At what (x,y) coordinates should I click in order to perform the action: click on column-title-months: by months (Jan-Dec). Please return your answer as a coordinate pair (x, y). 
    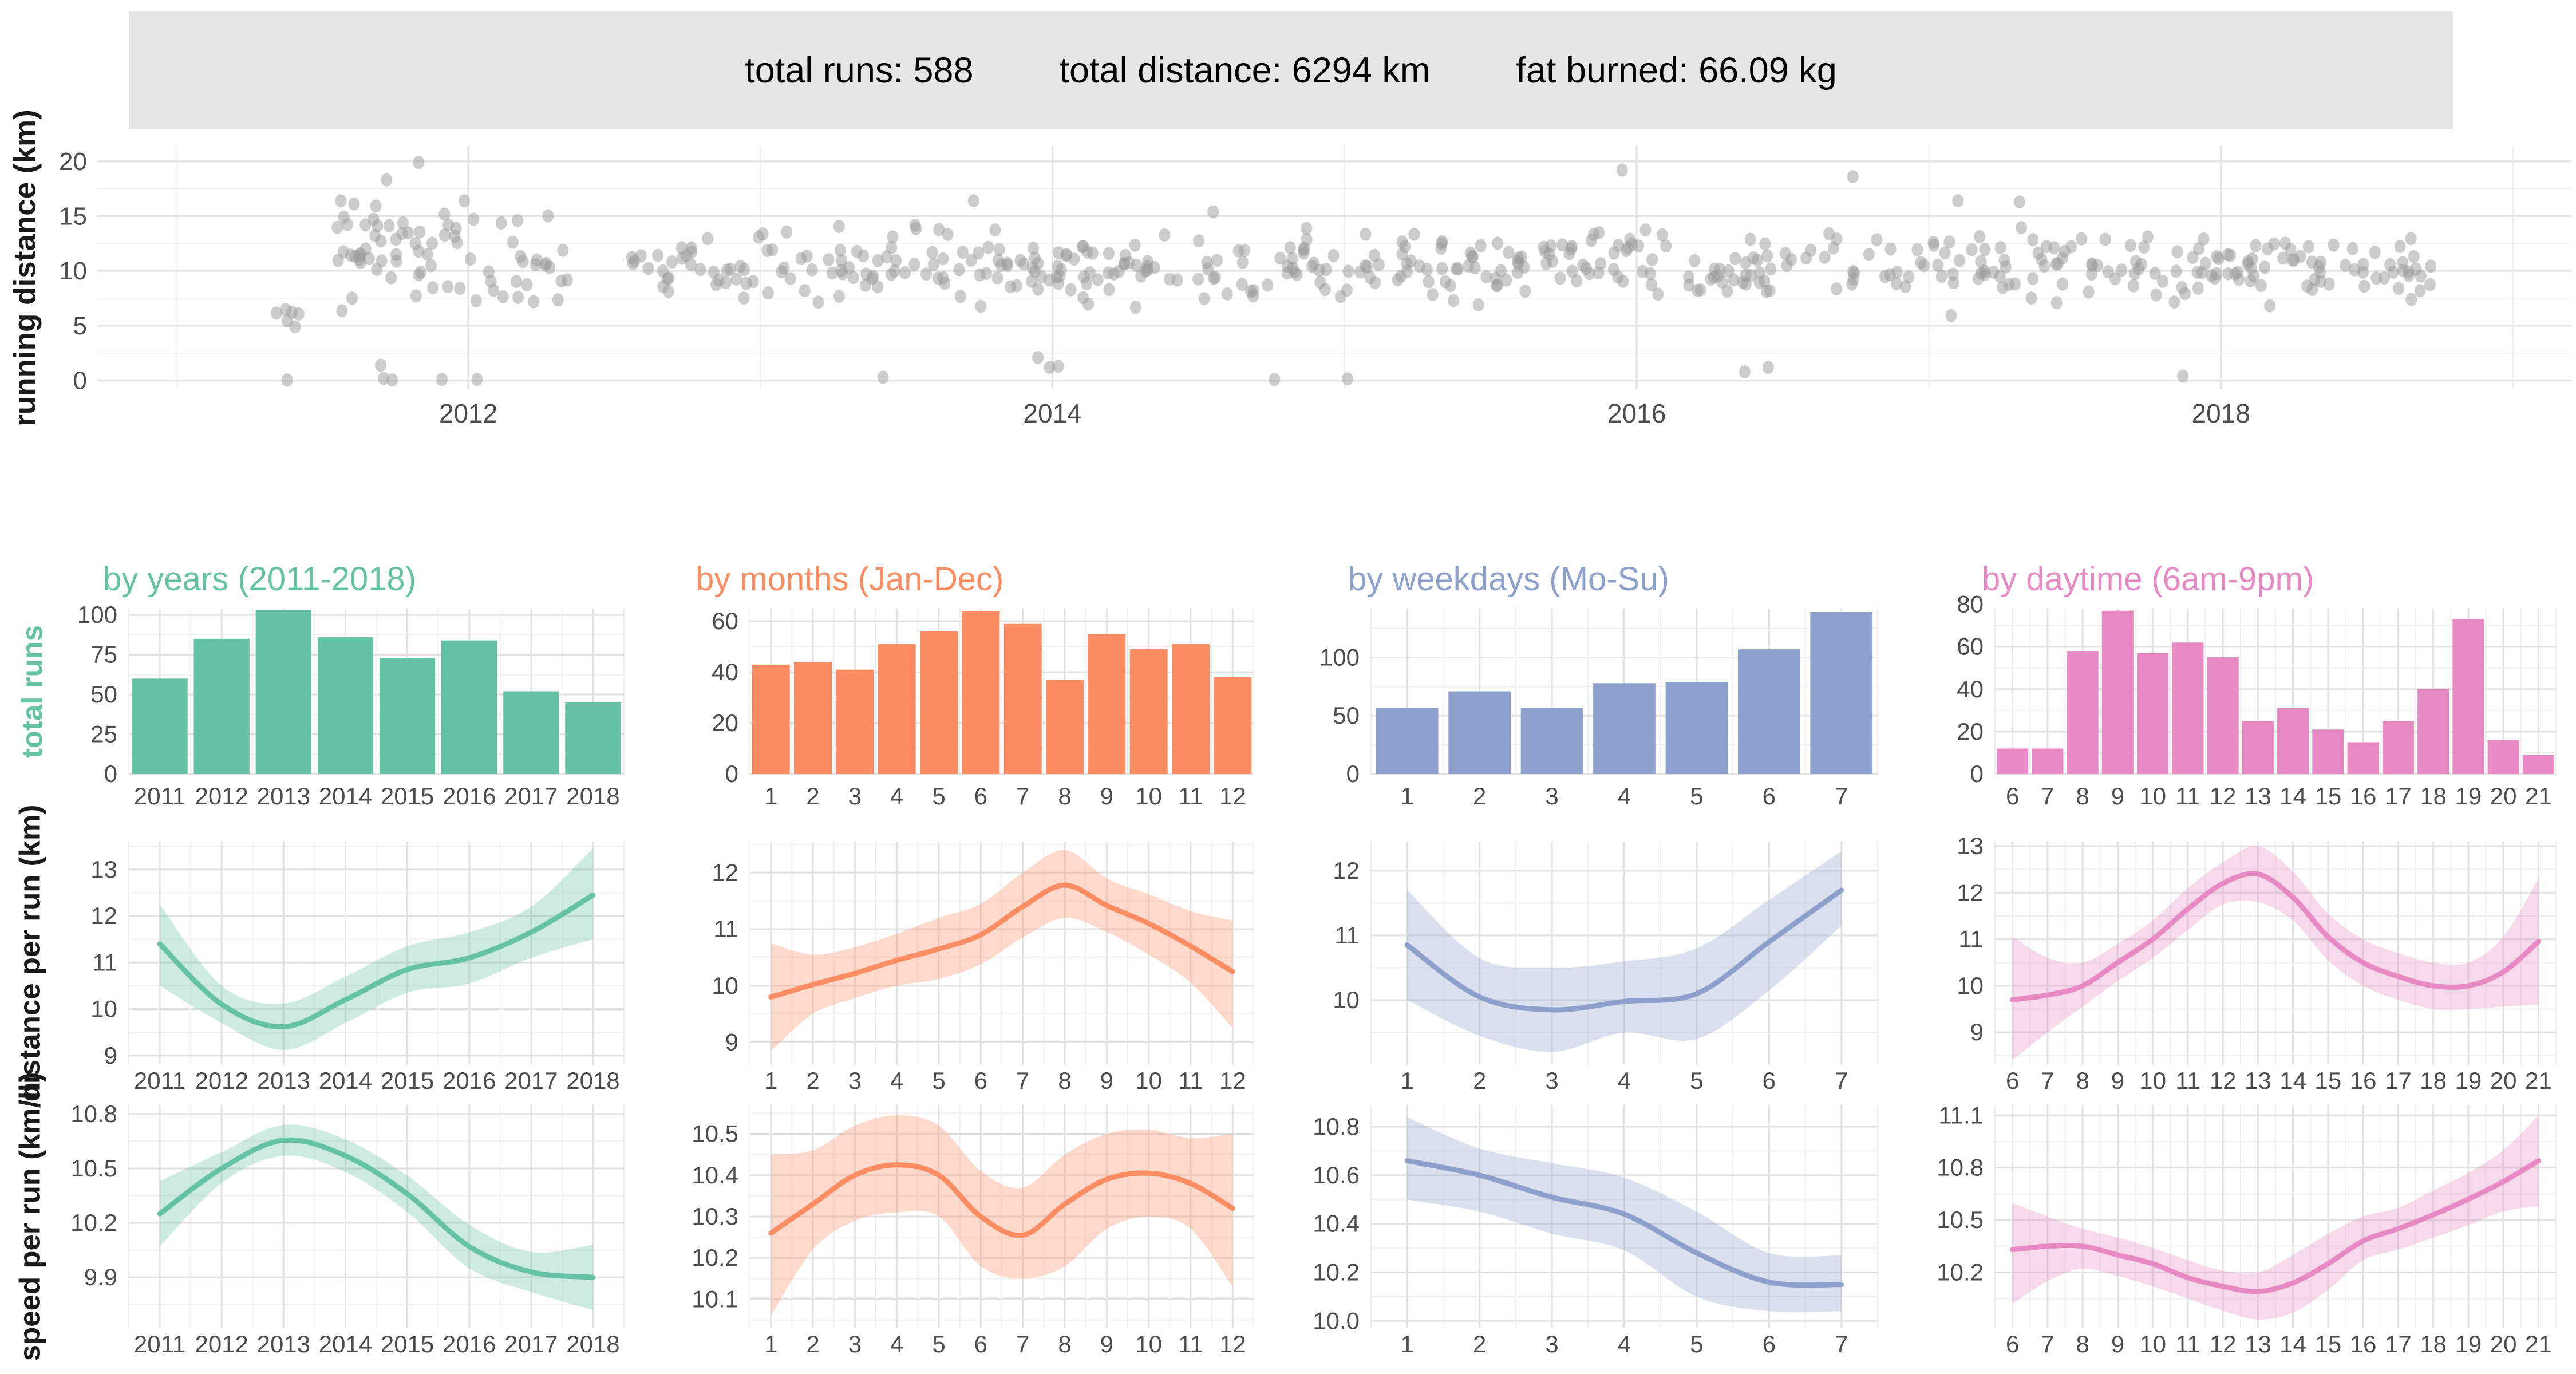
    Looking at the image, I should click on (850, 579).